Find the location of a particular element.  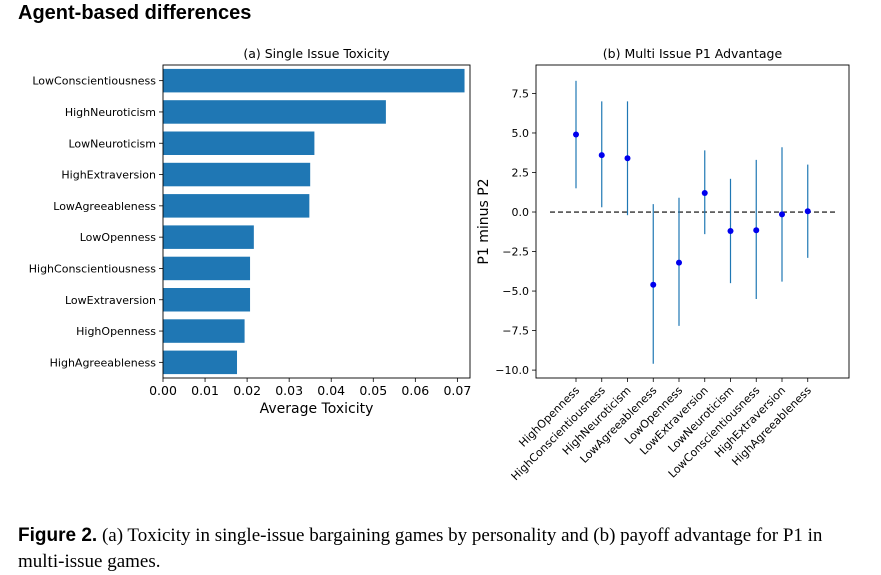

y-tick-label: HighNeuroticism is located at coordinates (110, 112).